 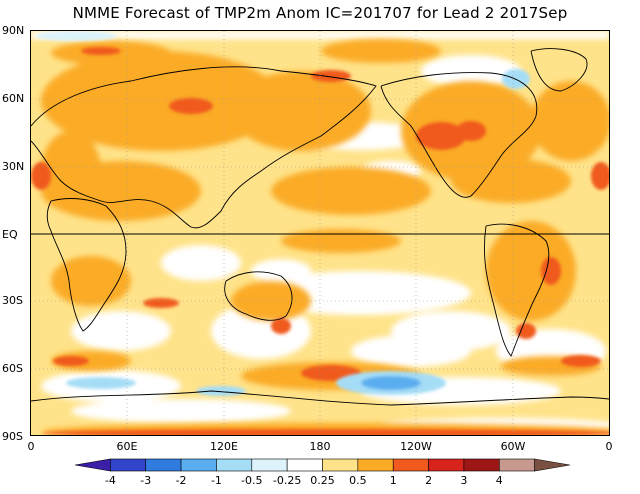 What do you see at coordinates (13, 98) in the screenshot?
I see `lat-label-60n: 60N` at bounding box center [13, 98].